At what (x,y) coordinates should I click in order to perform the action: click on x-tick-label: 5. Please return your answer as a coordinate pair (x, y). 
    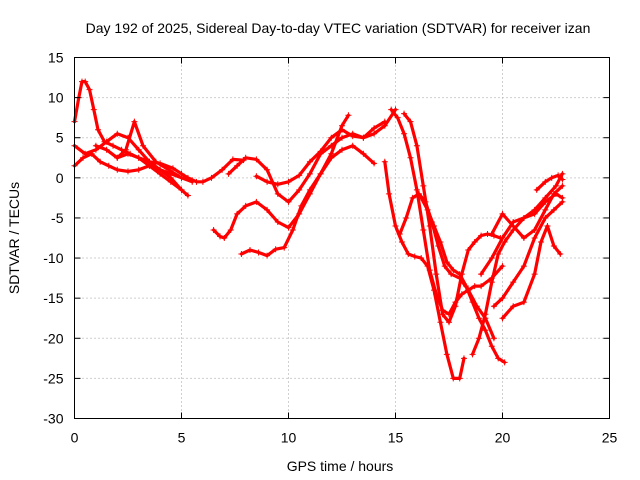
    Looking at the image, I should click on (182, 438).